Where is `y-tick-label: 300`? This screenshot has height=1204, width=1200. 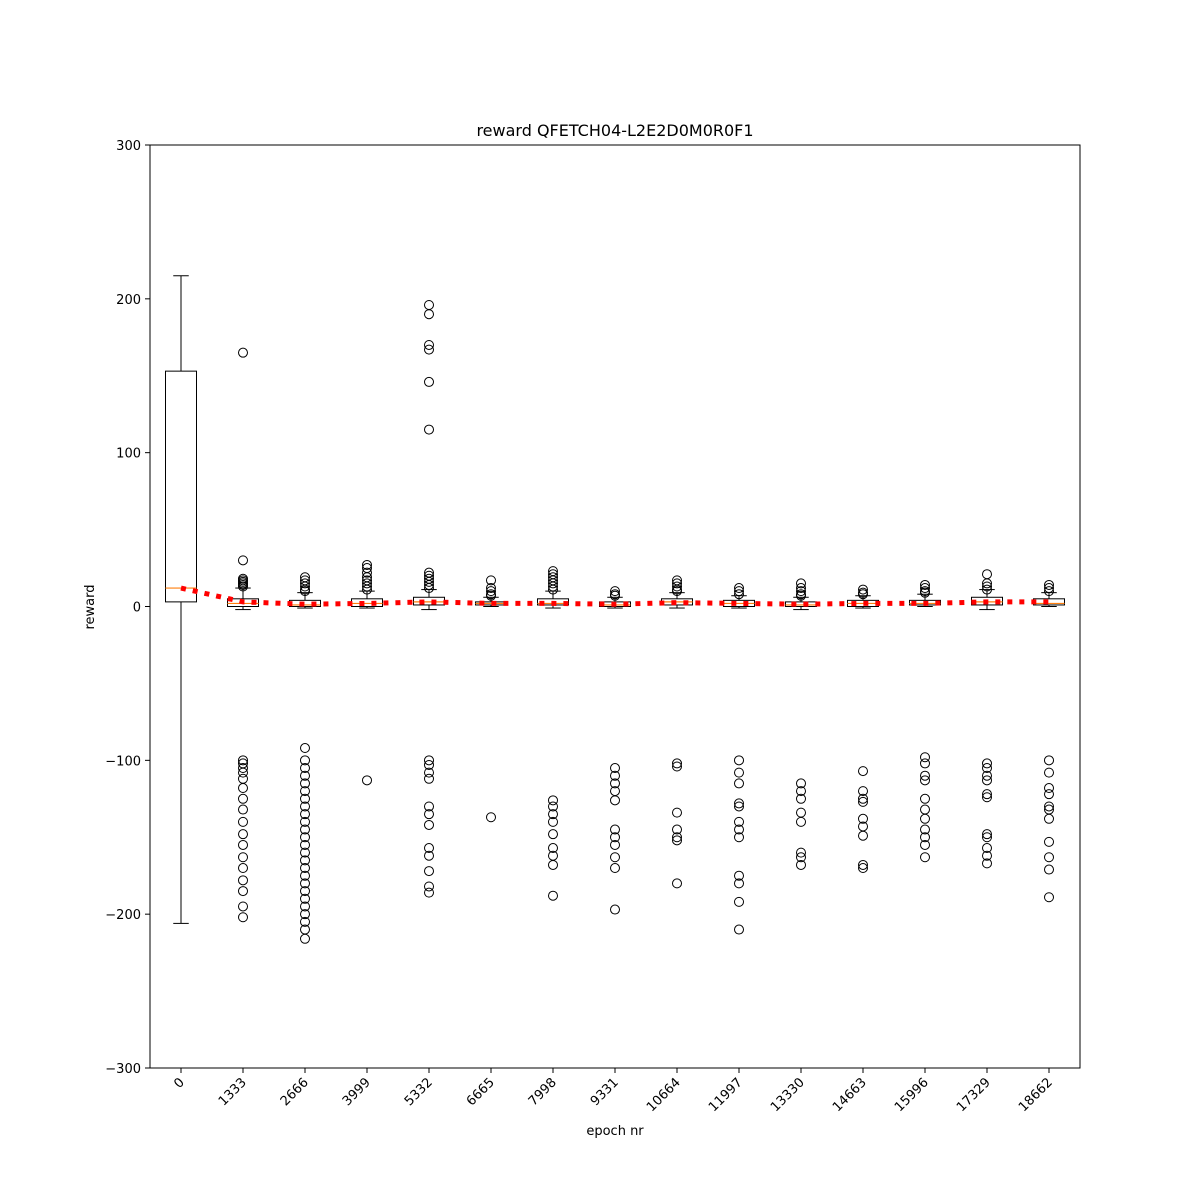 y-tick-label: 300 is located at coordinates (128, 146).